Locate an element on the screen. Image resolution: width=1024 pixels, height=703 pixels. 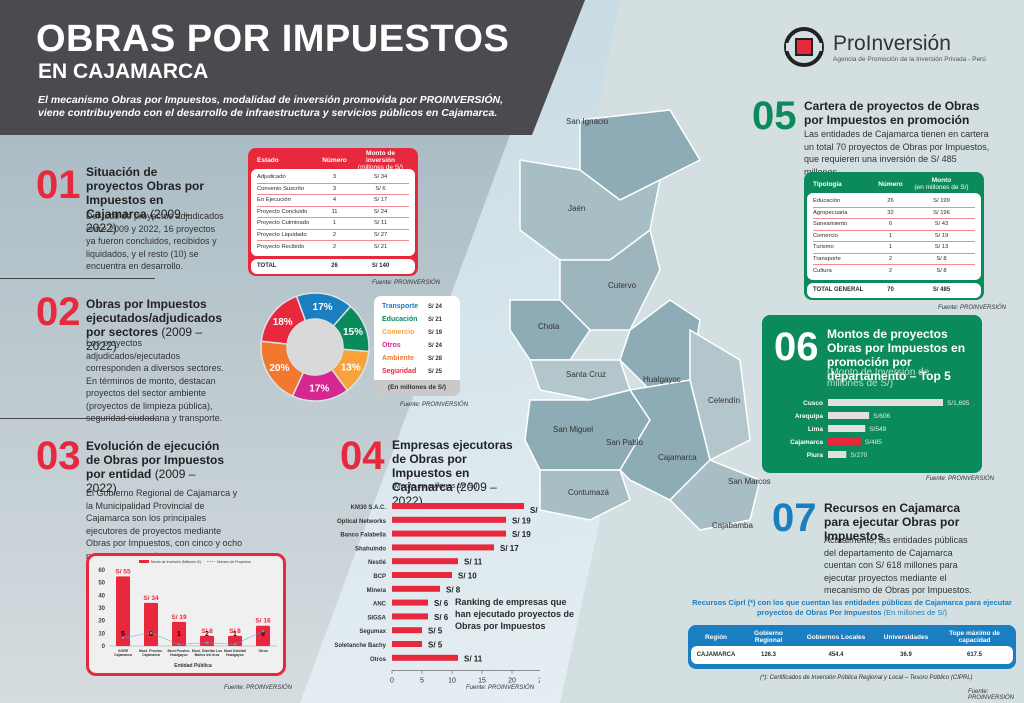
cell: Proyecto Liquidado is located at coordinates (282, 234).